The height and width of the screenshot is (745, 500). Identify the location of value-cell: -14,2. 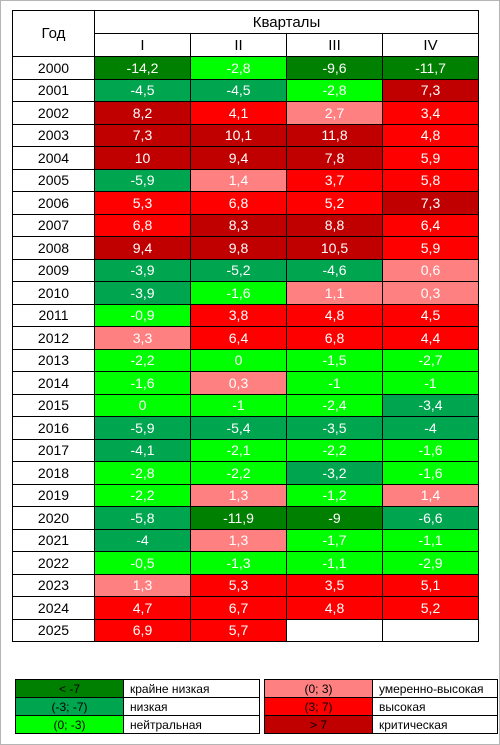
(142, 68).